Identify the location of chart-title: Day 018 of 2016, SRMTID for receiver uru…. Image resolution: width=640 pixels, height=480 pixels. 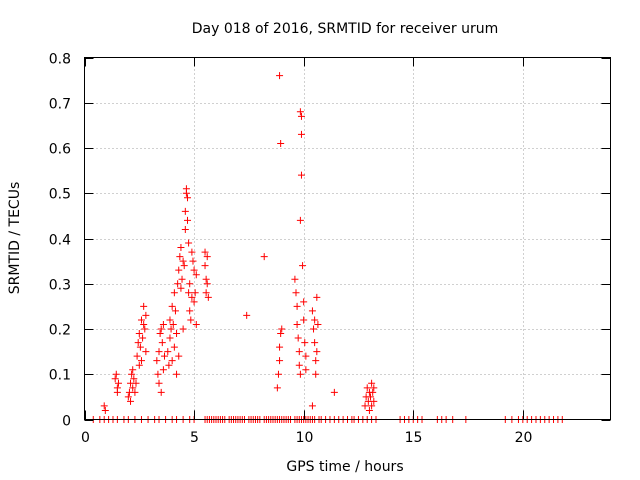
(345, 29).